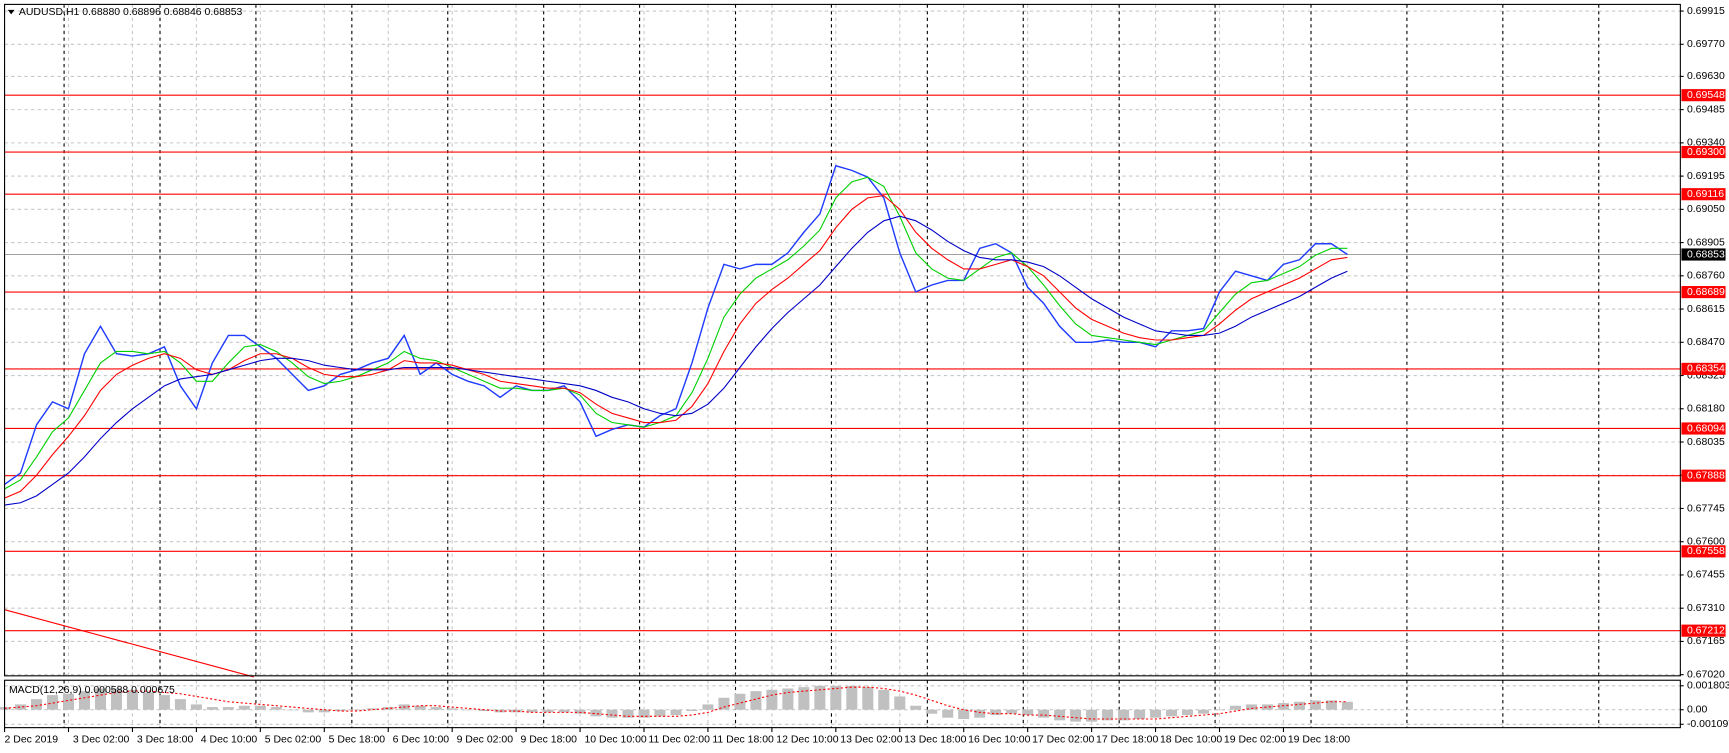 The image size is (1729, 753). I want to click on y-tick-label: 0.67745, so click(1706, 508).